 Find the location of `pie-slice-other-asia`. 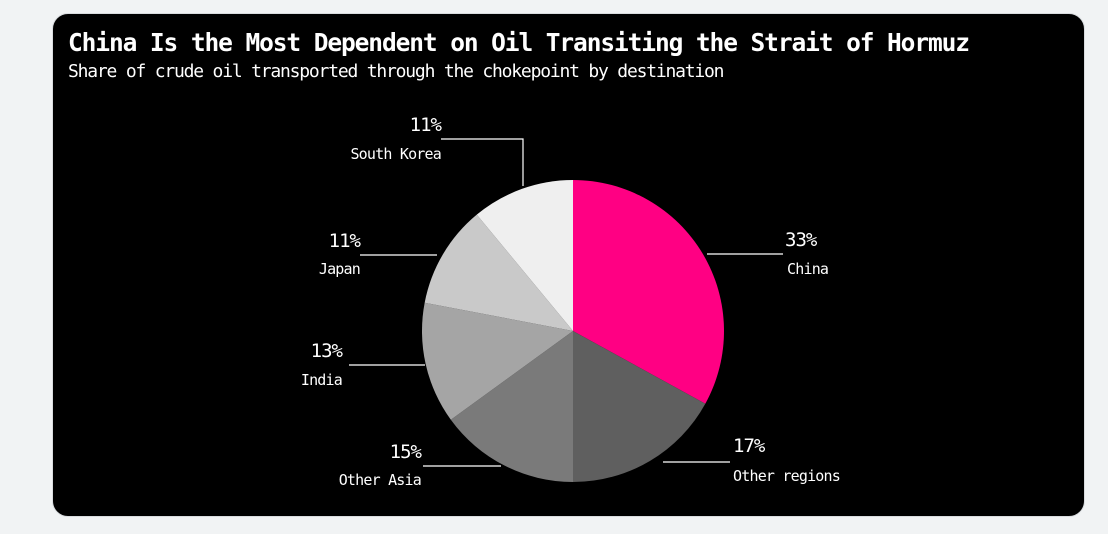

pie-slice-other-asia is located at coordinates (511, 406).